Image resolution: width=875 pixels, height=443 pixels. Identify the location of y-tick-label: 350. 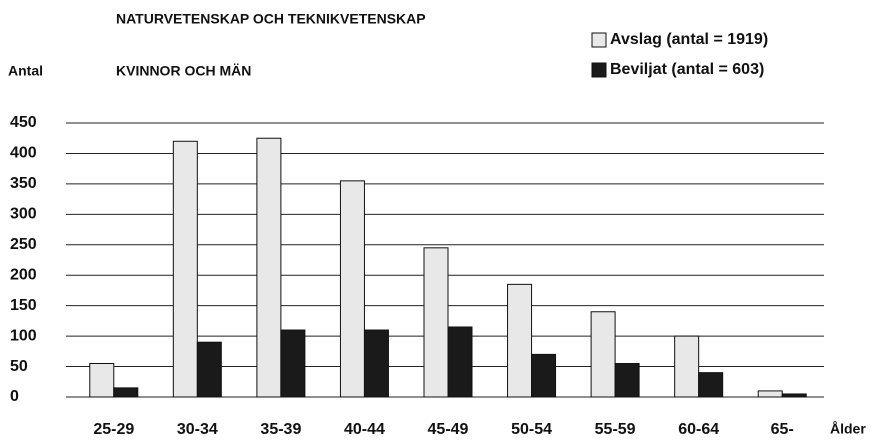
(23, 183).